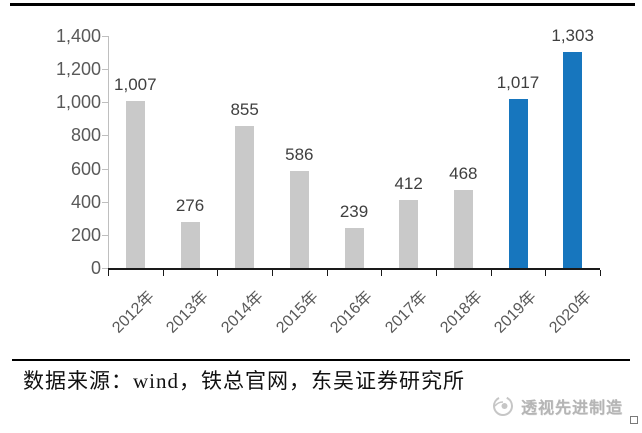  Describe the element at coordinates (463, 229) in the screenshot. I see `bar-2018年` at that location.